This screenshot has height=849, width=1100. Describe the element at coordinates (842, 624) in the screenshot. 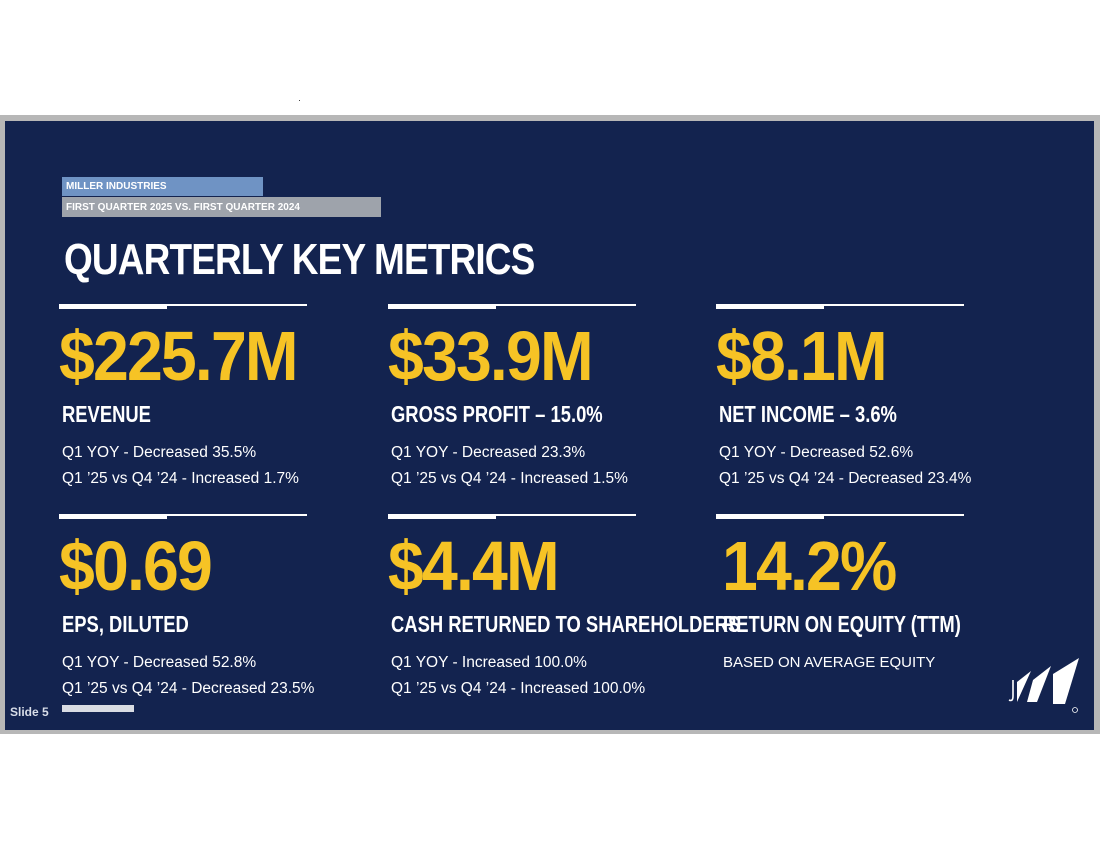

I see `metric-label: RETURN ON EQUITY (TTM)` at that location.